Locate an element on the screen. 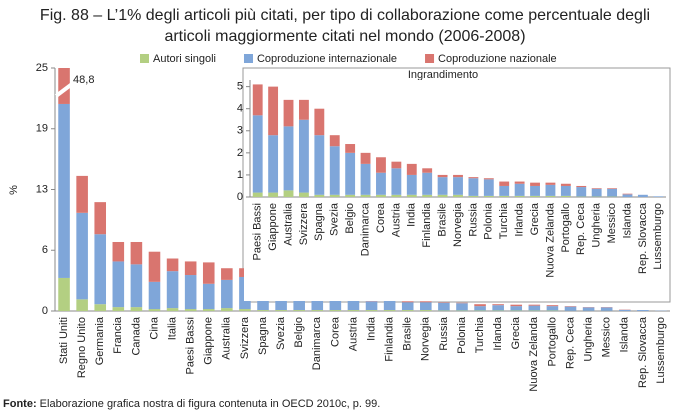 The height and width of the screenshot is (418, 678). annotation: 48,8 is located at coordinates (83, 80).